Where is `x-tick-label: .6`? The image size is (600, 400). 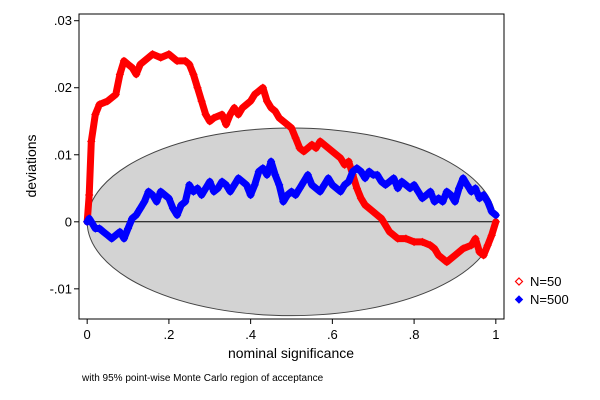
x-tick-label: .6 is located at coordinates (332, 334).